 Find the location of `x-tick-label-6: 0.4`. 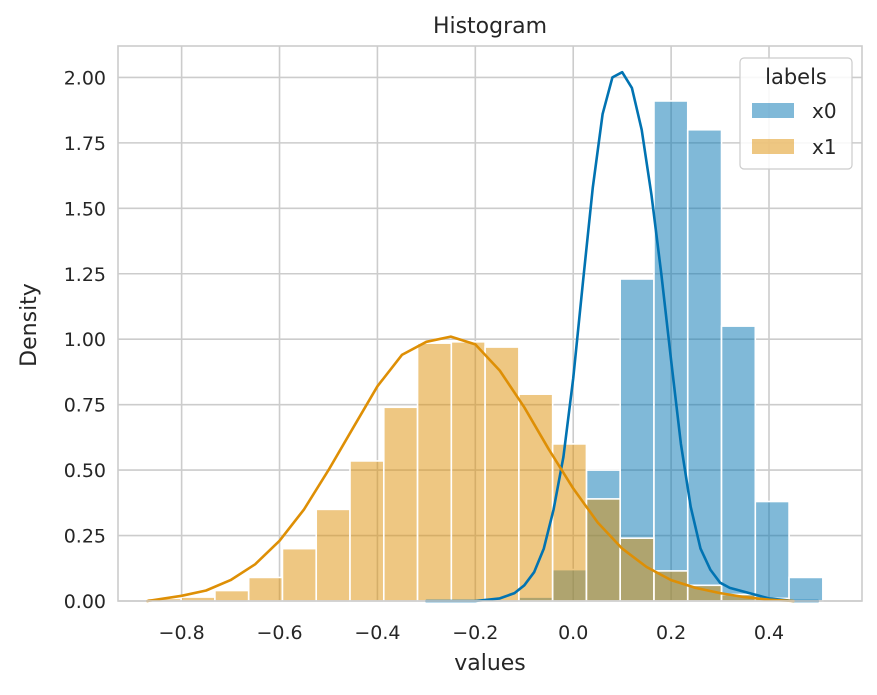

x-tick-label-6: 0.4 is located at coordinates (769, 633).